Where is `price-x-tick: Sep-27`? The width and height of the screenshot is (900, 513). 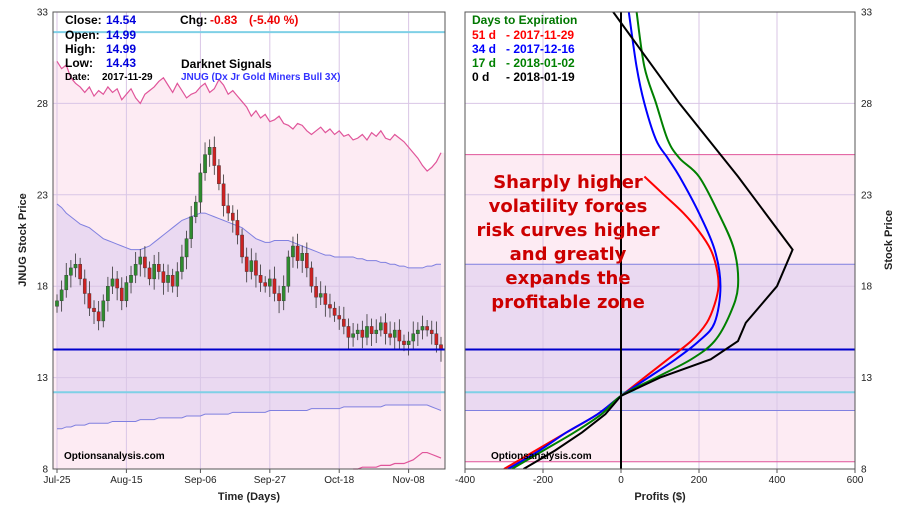 price-x-tick: Sep-27 is located at coordinates (270, 480).